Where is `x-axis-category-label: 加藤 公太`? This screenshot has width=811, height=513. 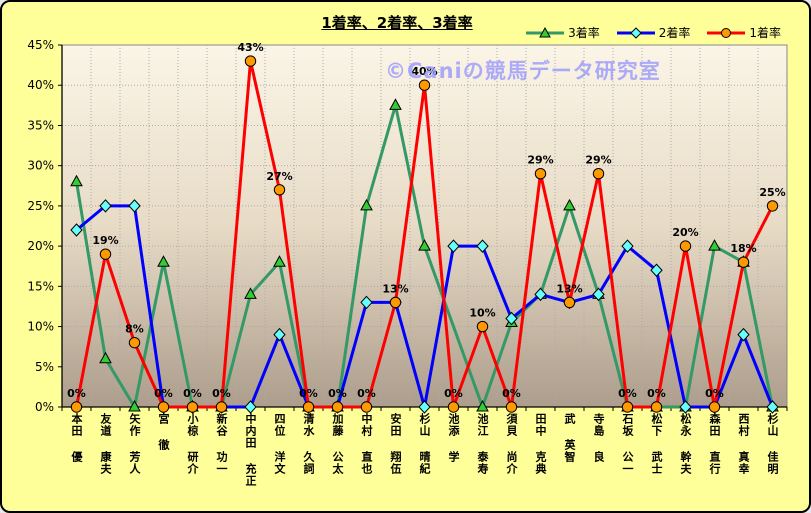 x-axis-category-label: 加藤 公太 is located at coordinates (337, 444).